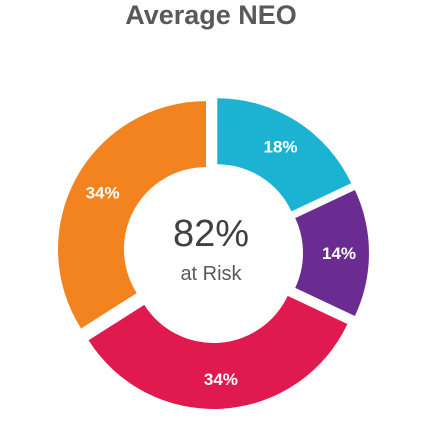  What do you see at coordinates (211, 274) in the screenshot?
I see `center-caption: at Risk` at bounding box center [211, 274].